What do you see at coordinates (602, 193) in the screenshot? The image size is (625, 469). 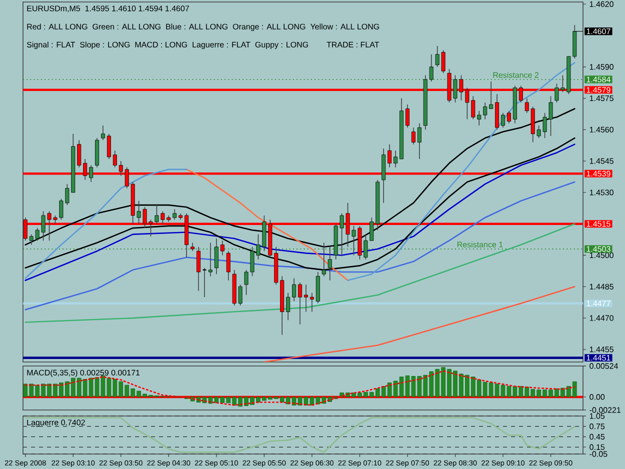 I see `y-tick-label: 1.4530` at bounding box center [602, 193].